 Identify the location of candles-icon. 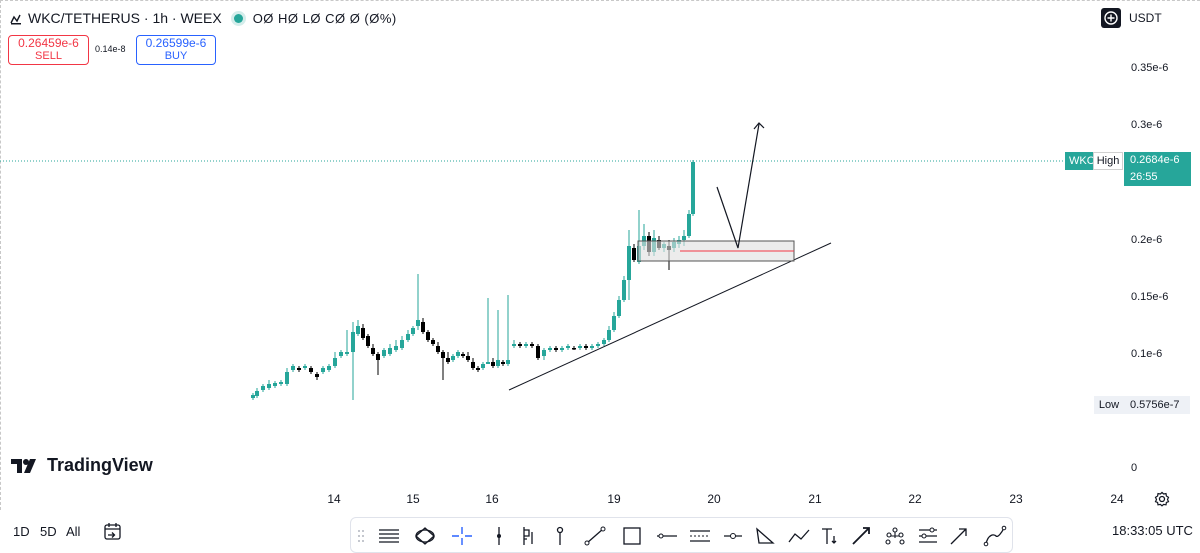
(530, 536).